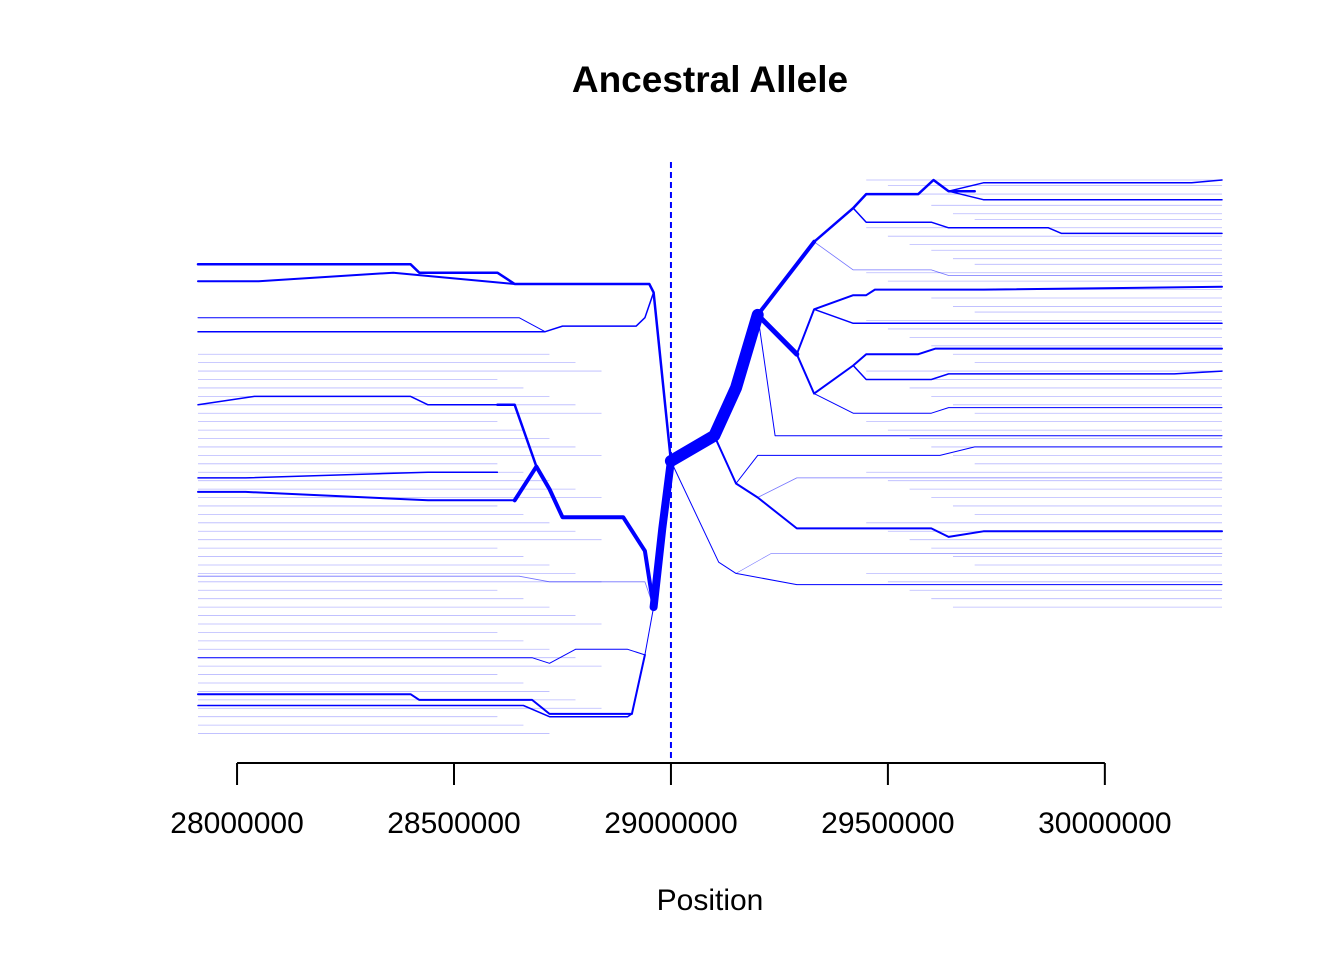 This screenshot has height=960, width=1344. What do you see at coordinates (453, 823) in the screenshot?
I see `x-tick-label: 28500000` at bounding box center [453, 823].